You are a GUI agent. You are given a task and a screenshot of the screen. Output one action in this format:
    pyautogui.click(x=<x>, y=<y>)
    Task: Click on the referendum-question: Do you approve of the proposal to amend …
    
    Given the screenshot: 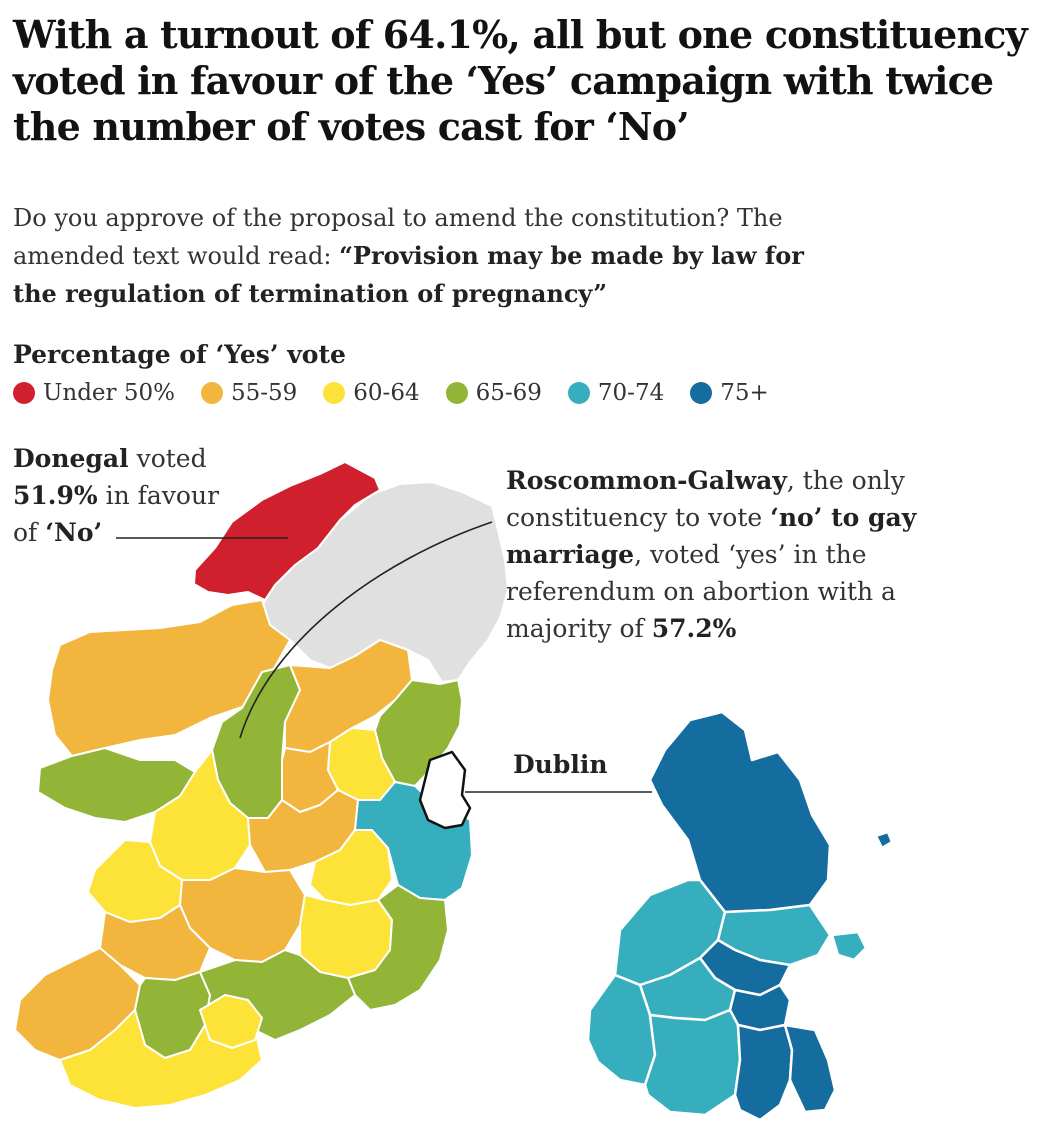 What is the action you would take?
    pyautogui.click(x=413, y=256)
    